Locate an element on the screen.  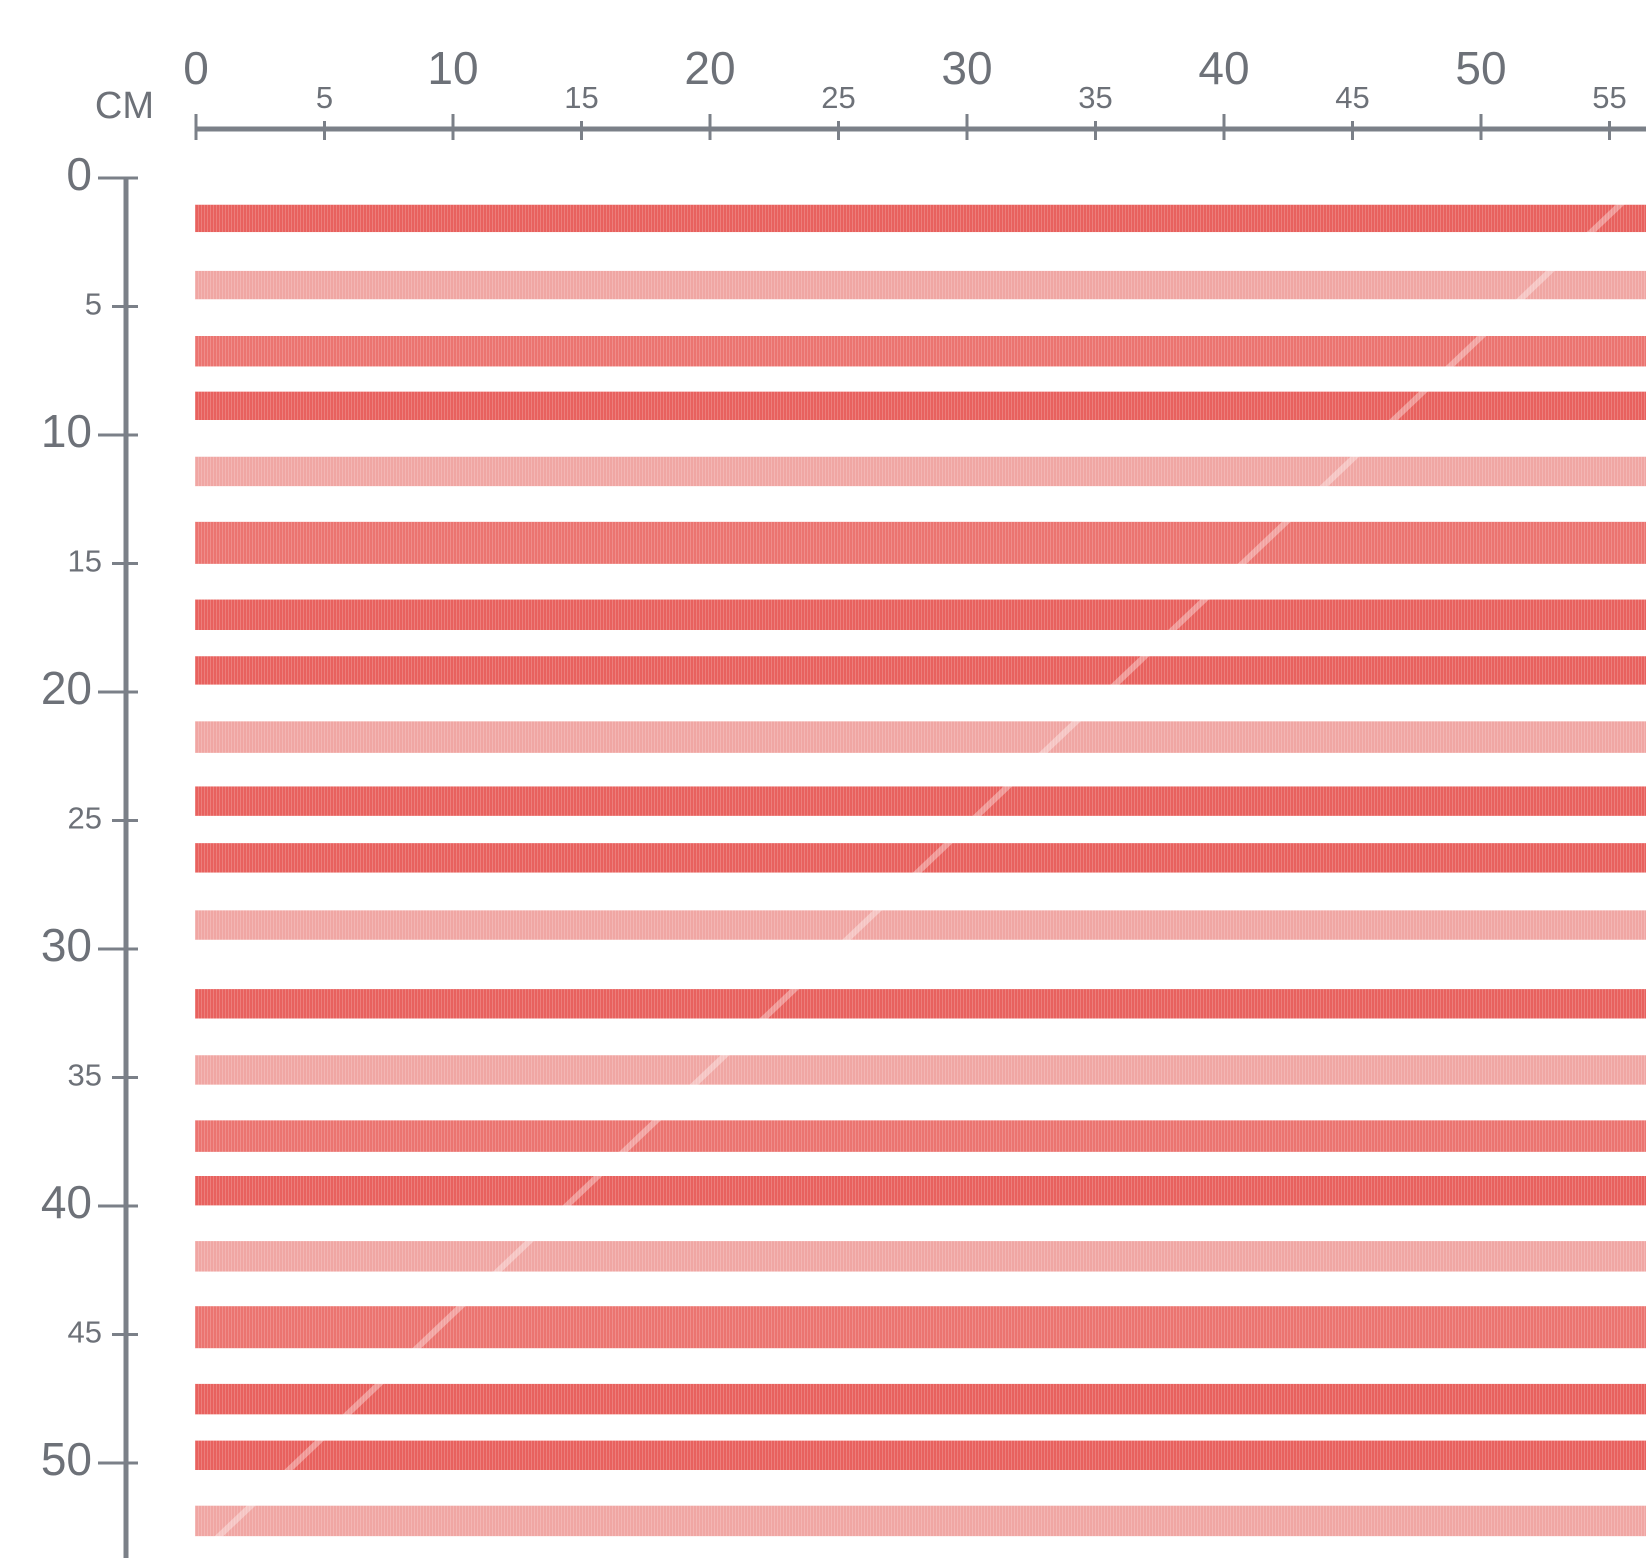
left-tick-label: 20 is located at coordinates (66, 688).